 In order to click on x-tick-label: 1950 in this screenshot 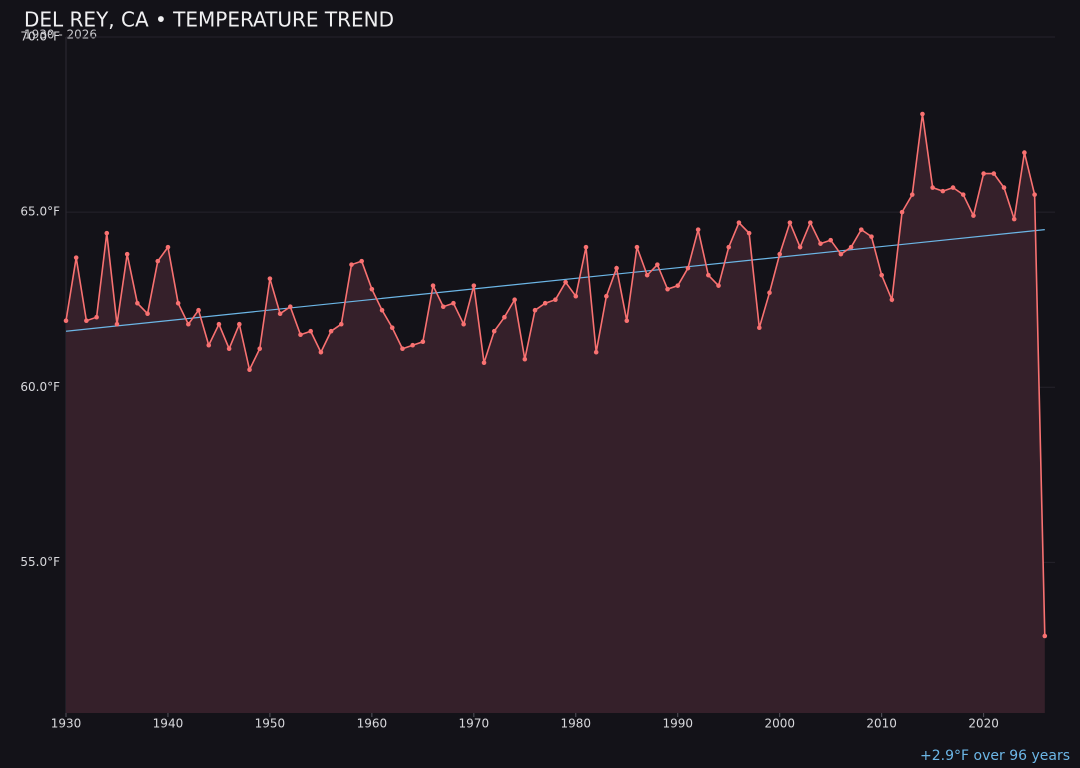, I will do `click(270, 724)`.